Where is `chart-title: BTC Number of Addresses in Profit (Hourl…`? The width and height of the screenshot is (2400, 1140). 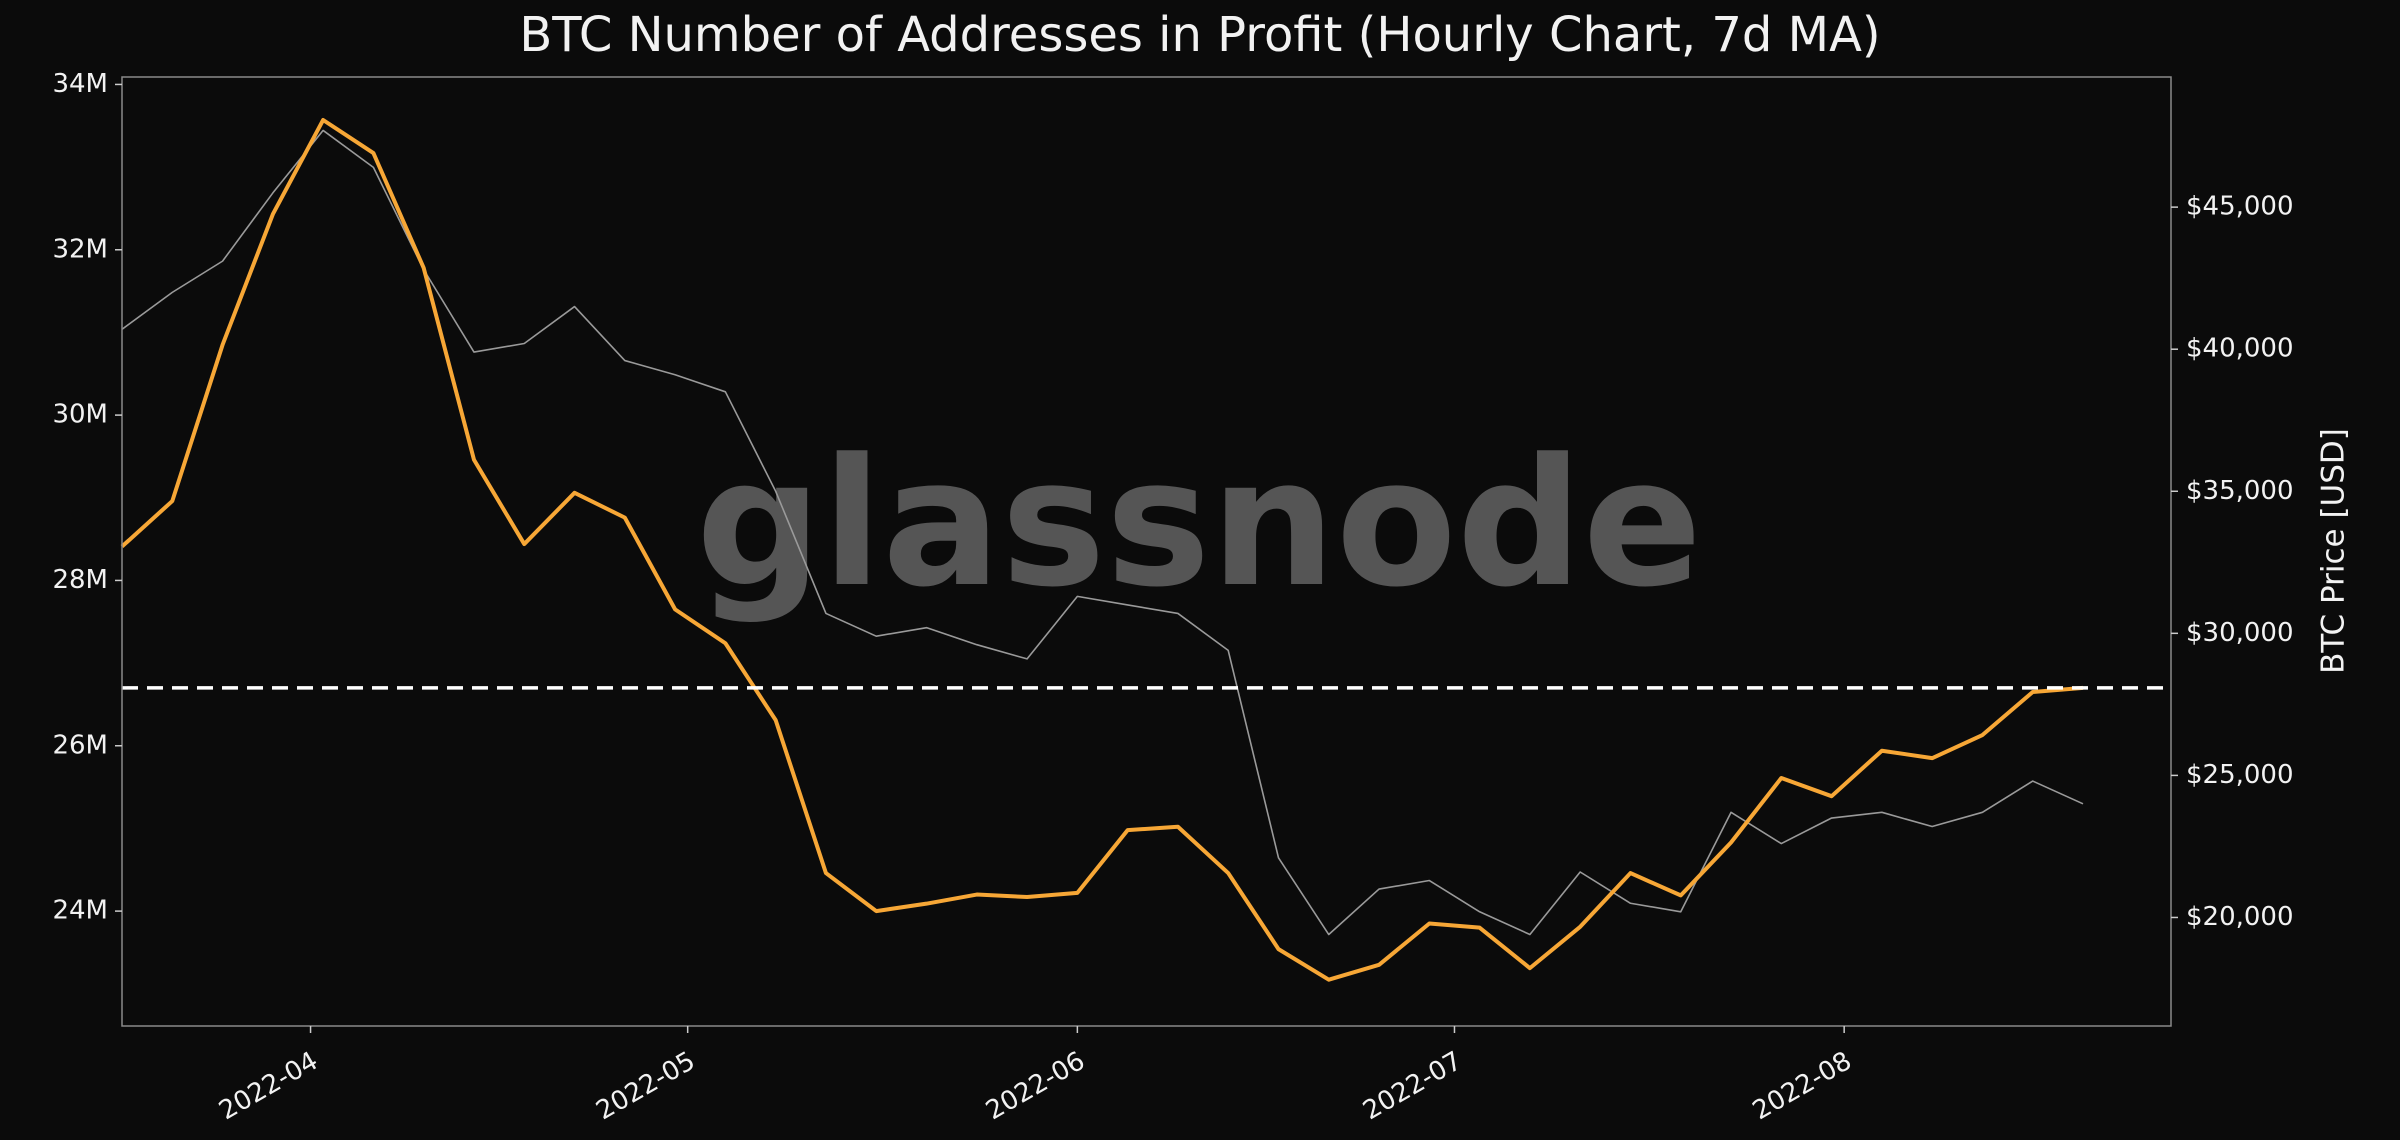 chart-title: BTC Number of Addresses in Profit (Hourl… is located at coordinates (1199, 35).